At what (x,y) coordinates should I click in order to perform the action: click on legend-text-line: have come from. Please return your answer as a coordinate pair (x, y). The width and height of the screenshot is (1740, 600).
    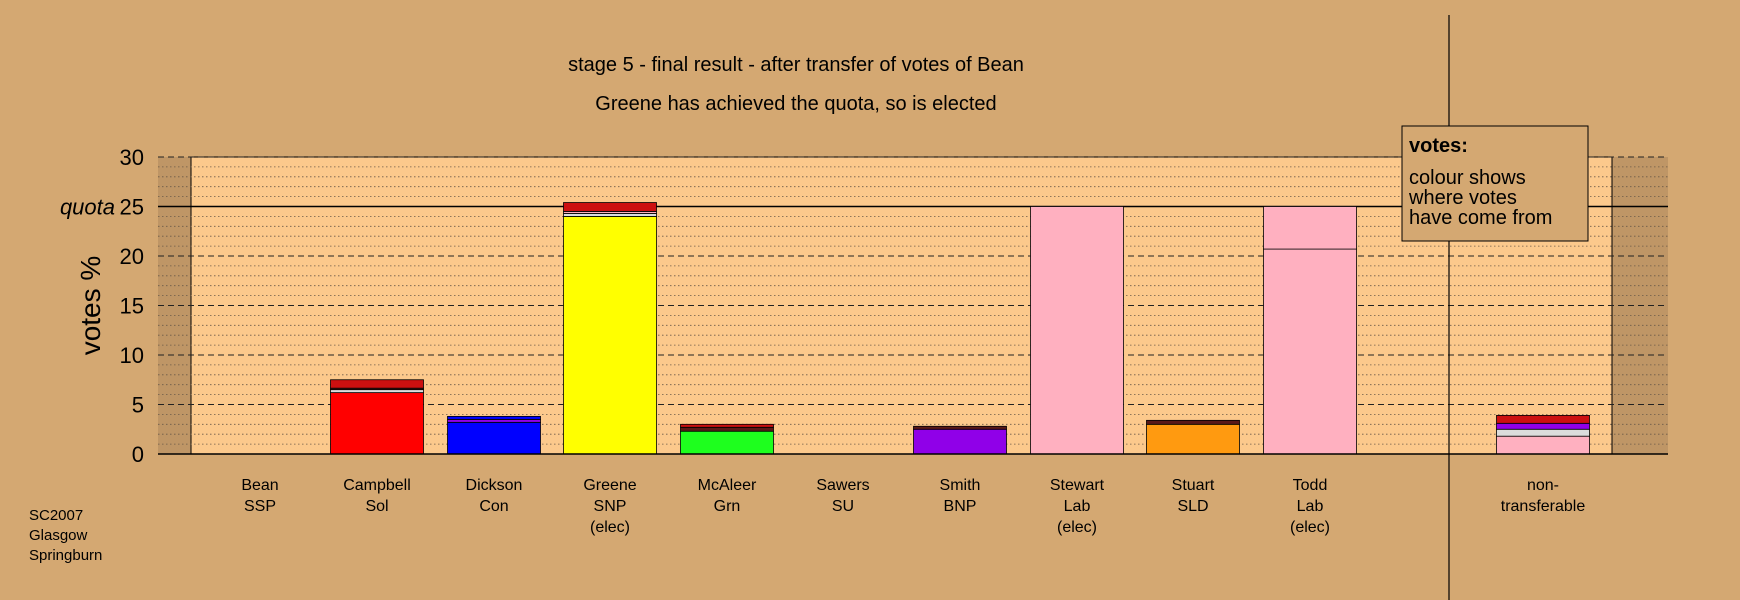
    Looking at the image, I should click on (1480, 218).